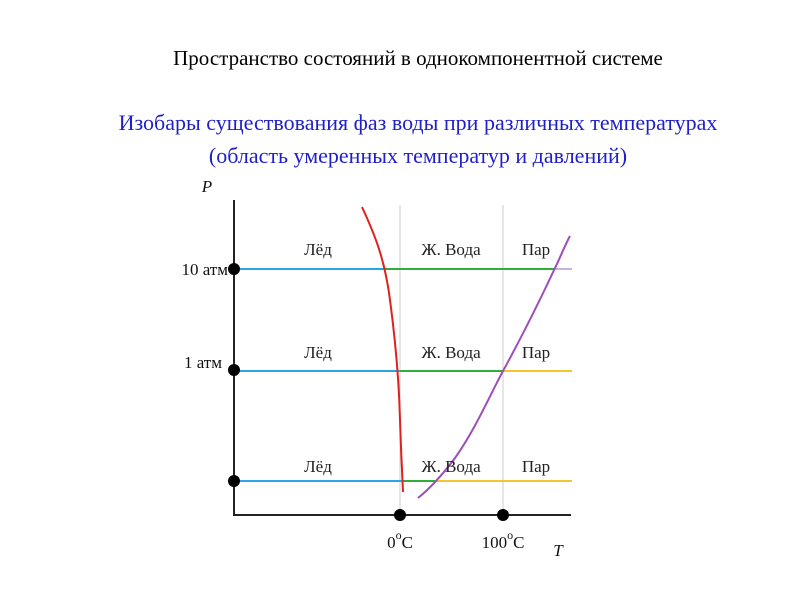 The height and width of the screenshot is (600, 800). What do you see at coordinates (204, 269) in the screenshot?
I see `pressure-label: 10 атм` at bounding box center [204, 269].